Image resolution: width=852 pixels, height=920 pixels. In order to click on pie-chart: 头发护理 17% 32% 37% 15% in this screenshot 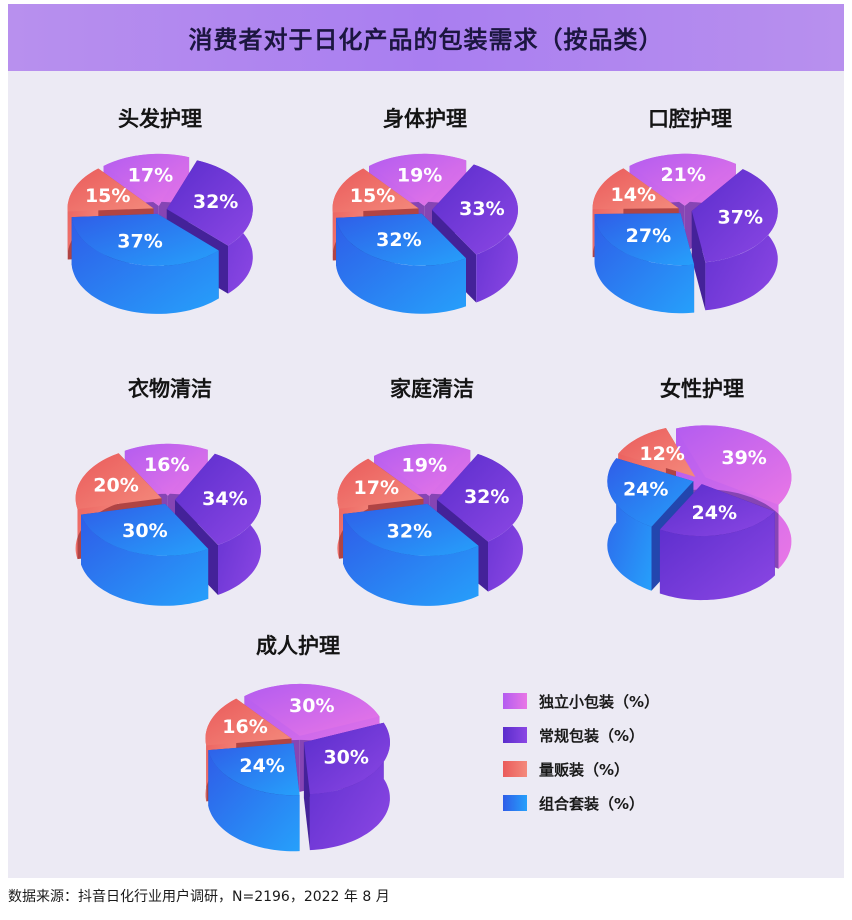, I will do `click(160, 210)`.